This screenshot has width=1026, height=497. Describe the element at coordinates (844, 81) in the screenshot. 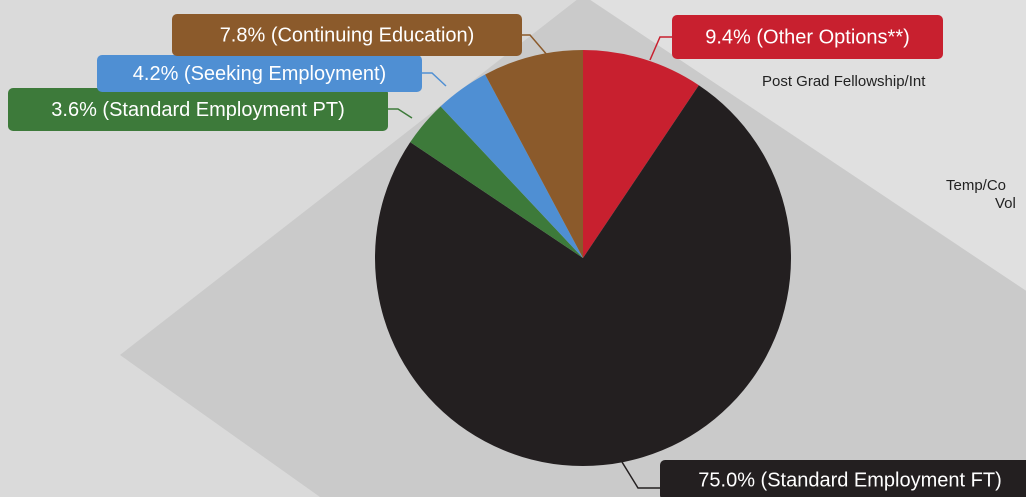

I see `annotation: Post Grad Fellowship/Int` at that location.